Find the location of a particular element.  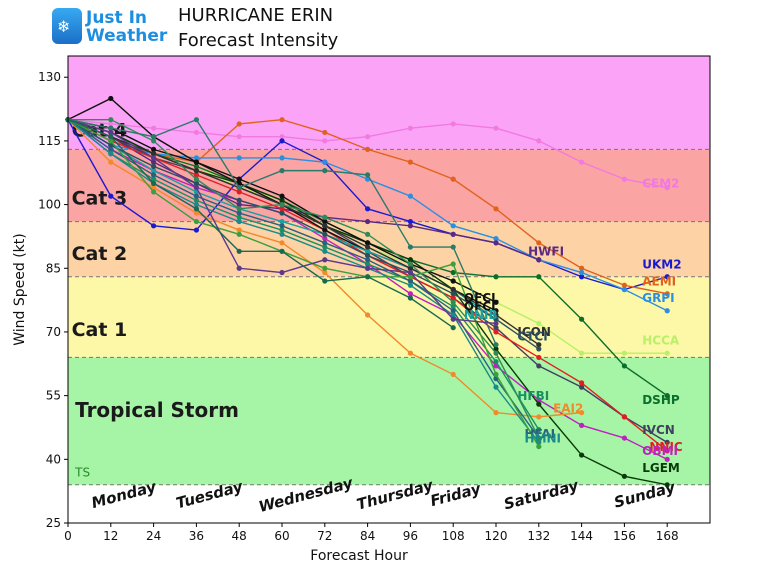

x-tick-label: 156 is located at coordinates (624, 536).